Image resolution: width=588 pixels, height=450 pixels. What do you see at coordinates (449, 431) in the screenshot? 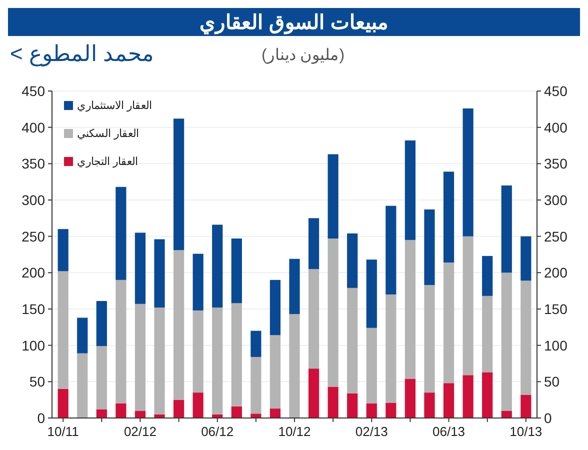
I see `x-tick-label: 06/13` at bounding box center [449, 431].